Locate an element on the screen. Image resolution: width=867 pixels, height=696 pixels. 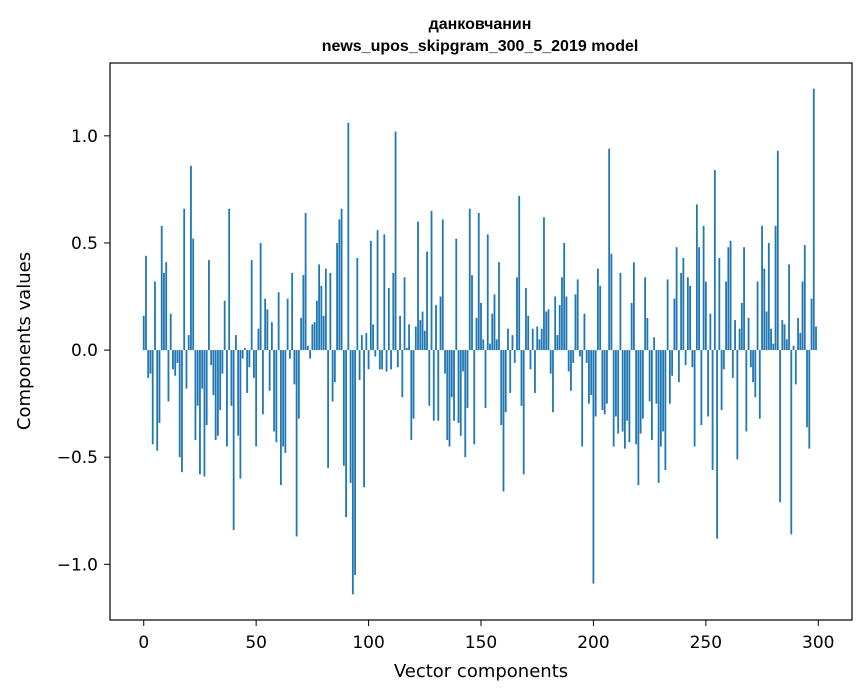
y-tick-label: 0.0 is located at coordinates (84, 351).